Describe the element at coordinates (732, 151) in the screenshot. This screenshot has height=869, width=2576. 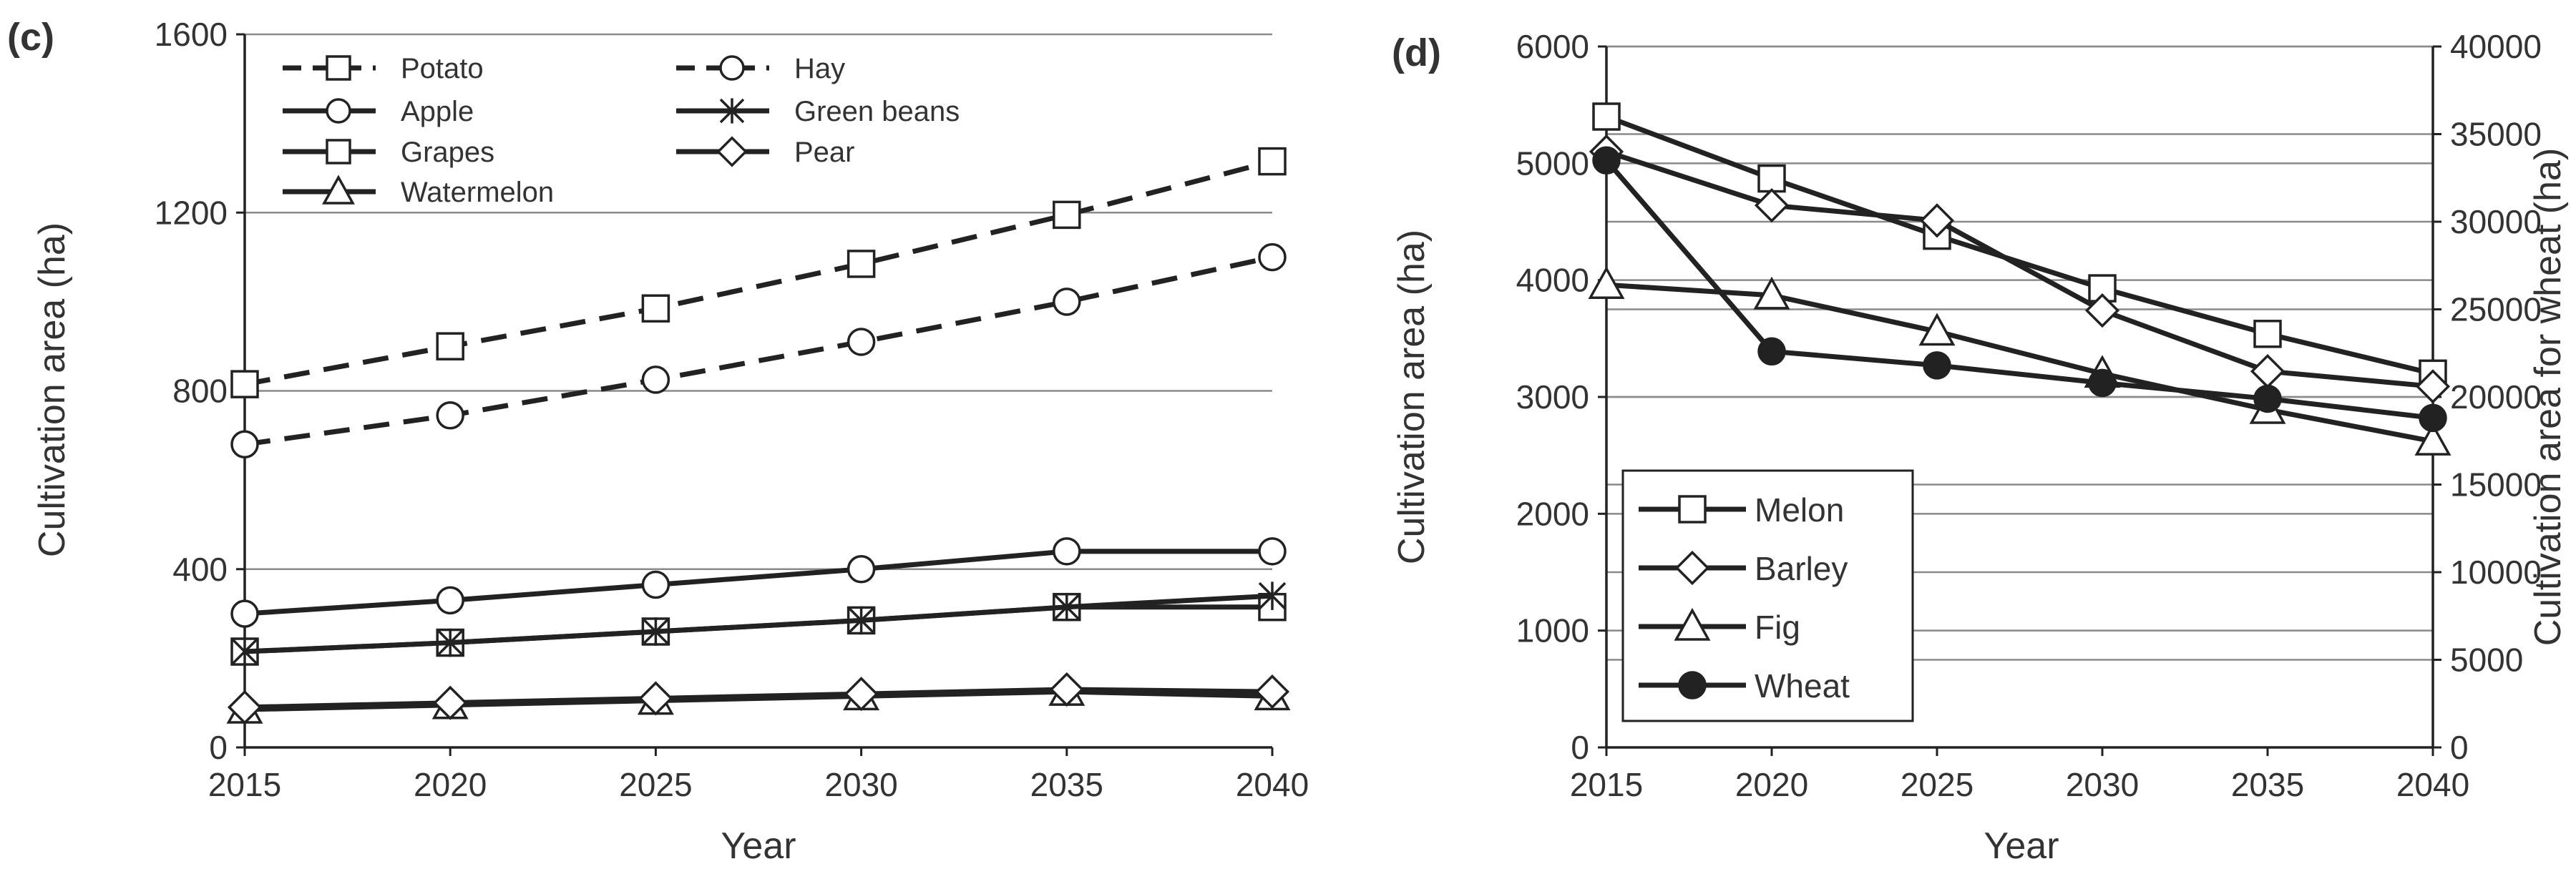
I see `legend-marker-pear` at that location.